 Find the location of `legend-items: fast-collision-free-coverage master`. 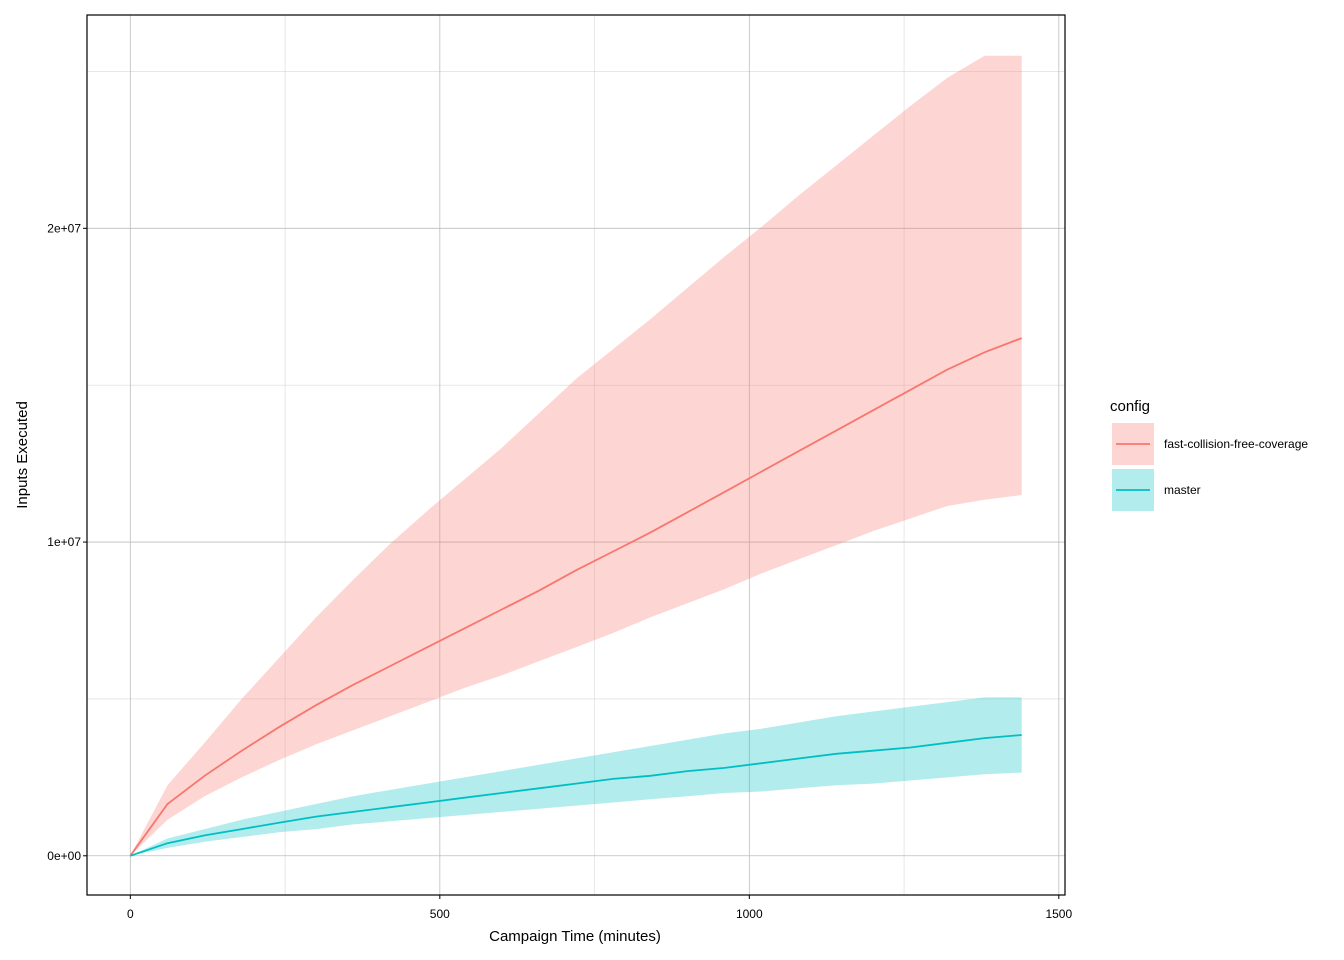

legend-items: fast-collision-free-coverage master is located at coordinates (1210, 467).